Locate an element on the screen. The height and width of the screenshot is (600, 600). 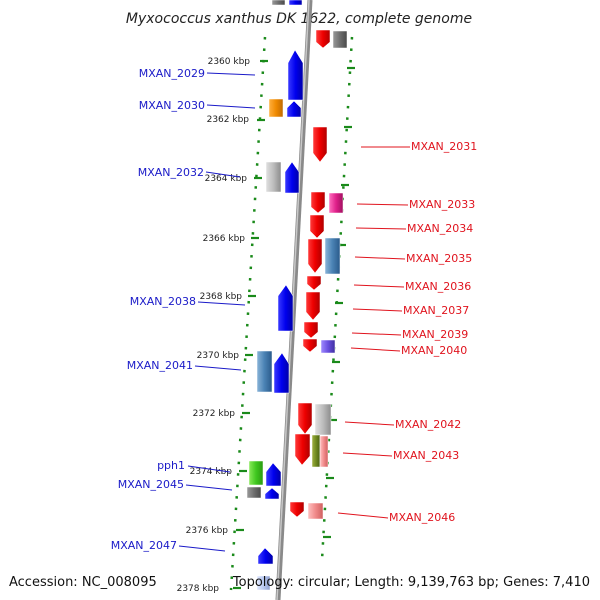
gene-arrow-mxan-2029 is located at coordinates (295, 75).